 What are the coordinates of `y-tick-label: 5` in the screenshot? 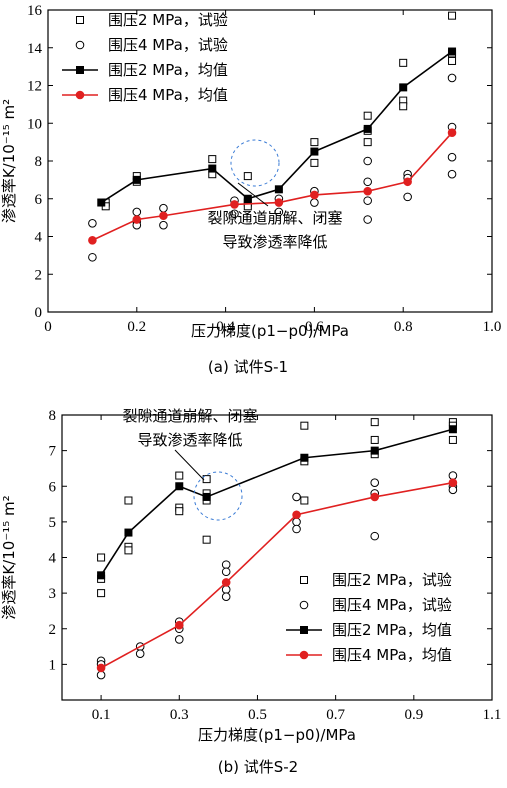 It's located at (53, 523).